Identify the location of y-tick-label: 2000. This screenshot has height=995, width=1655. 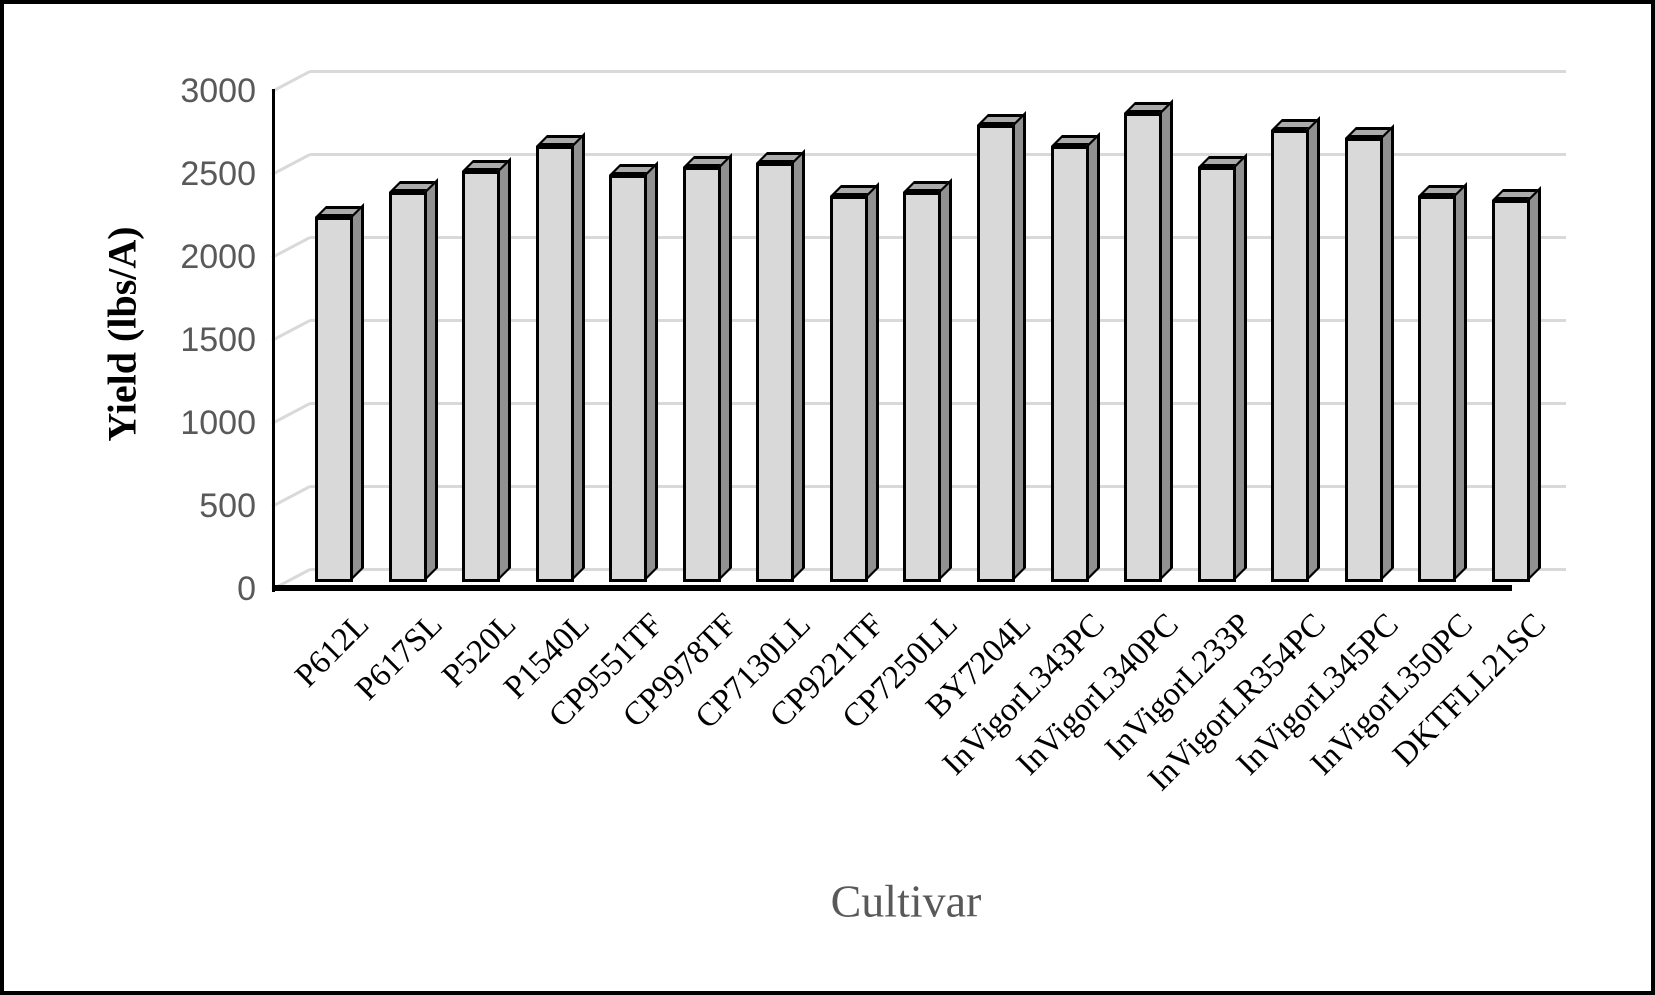
(218, 257).